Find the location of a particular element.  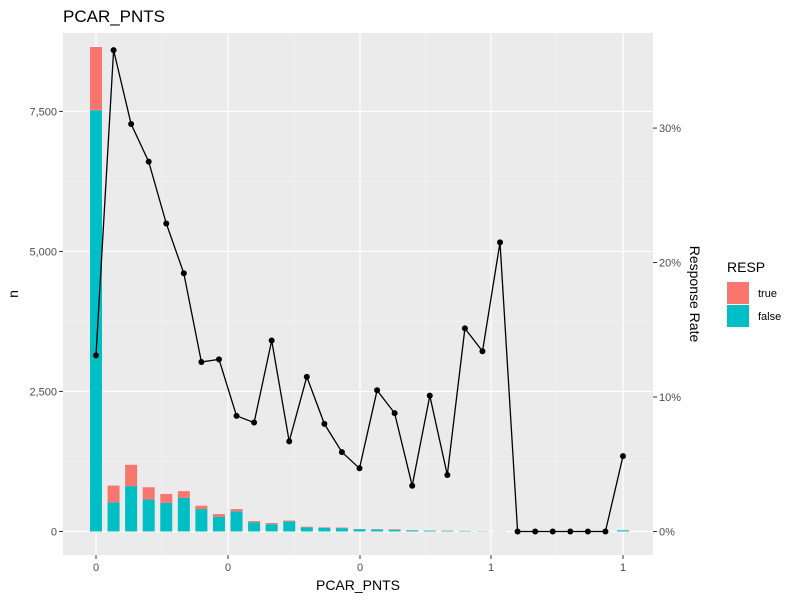

y-tick-label: 0 is located at coordinates (54, 532).